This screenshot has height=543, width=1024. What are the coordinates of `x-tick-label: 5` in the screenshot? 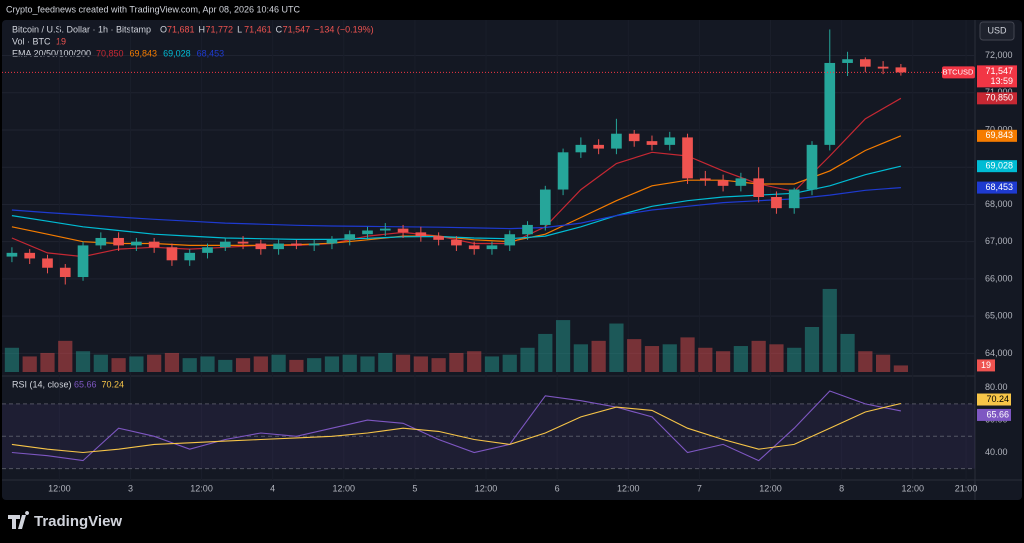 It's located at (414, 488).